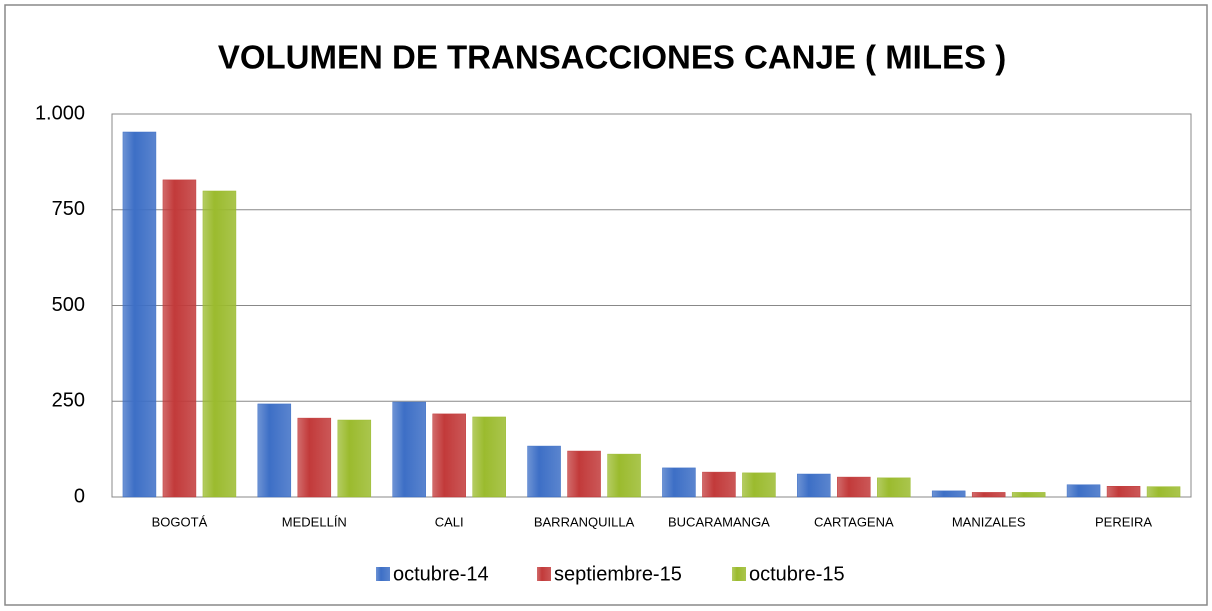  I want to click on y-tick-label: 750, so click(68, 209).